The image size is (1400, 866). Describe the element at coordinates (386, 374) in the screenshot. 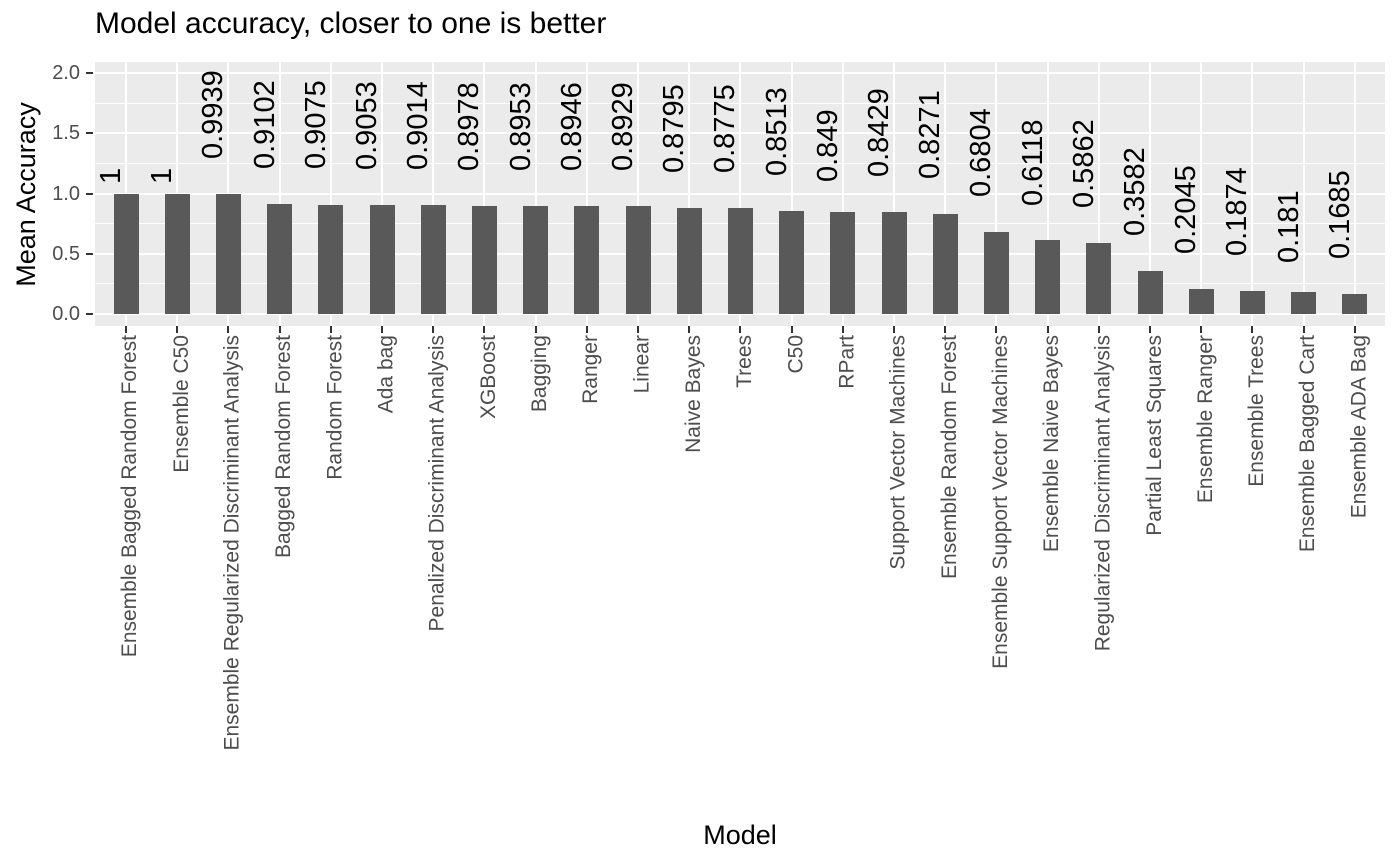

I see `x-tick-label: Ada bag` at that location.